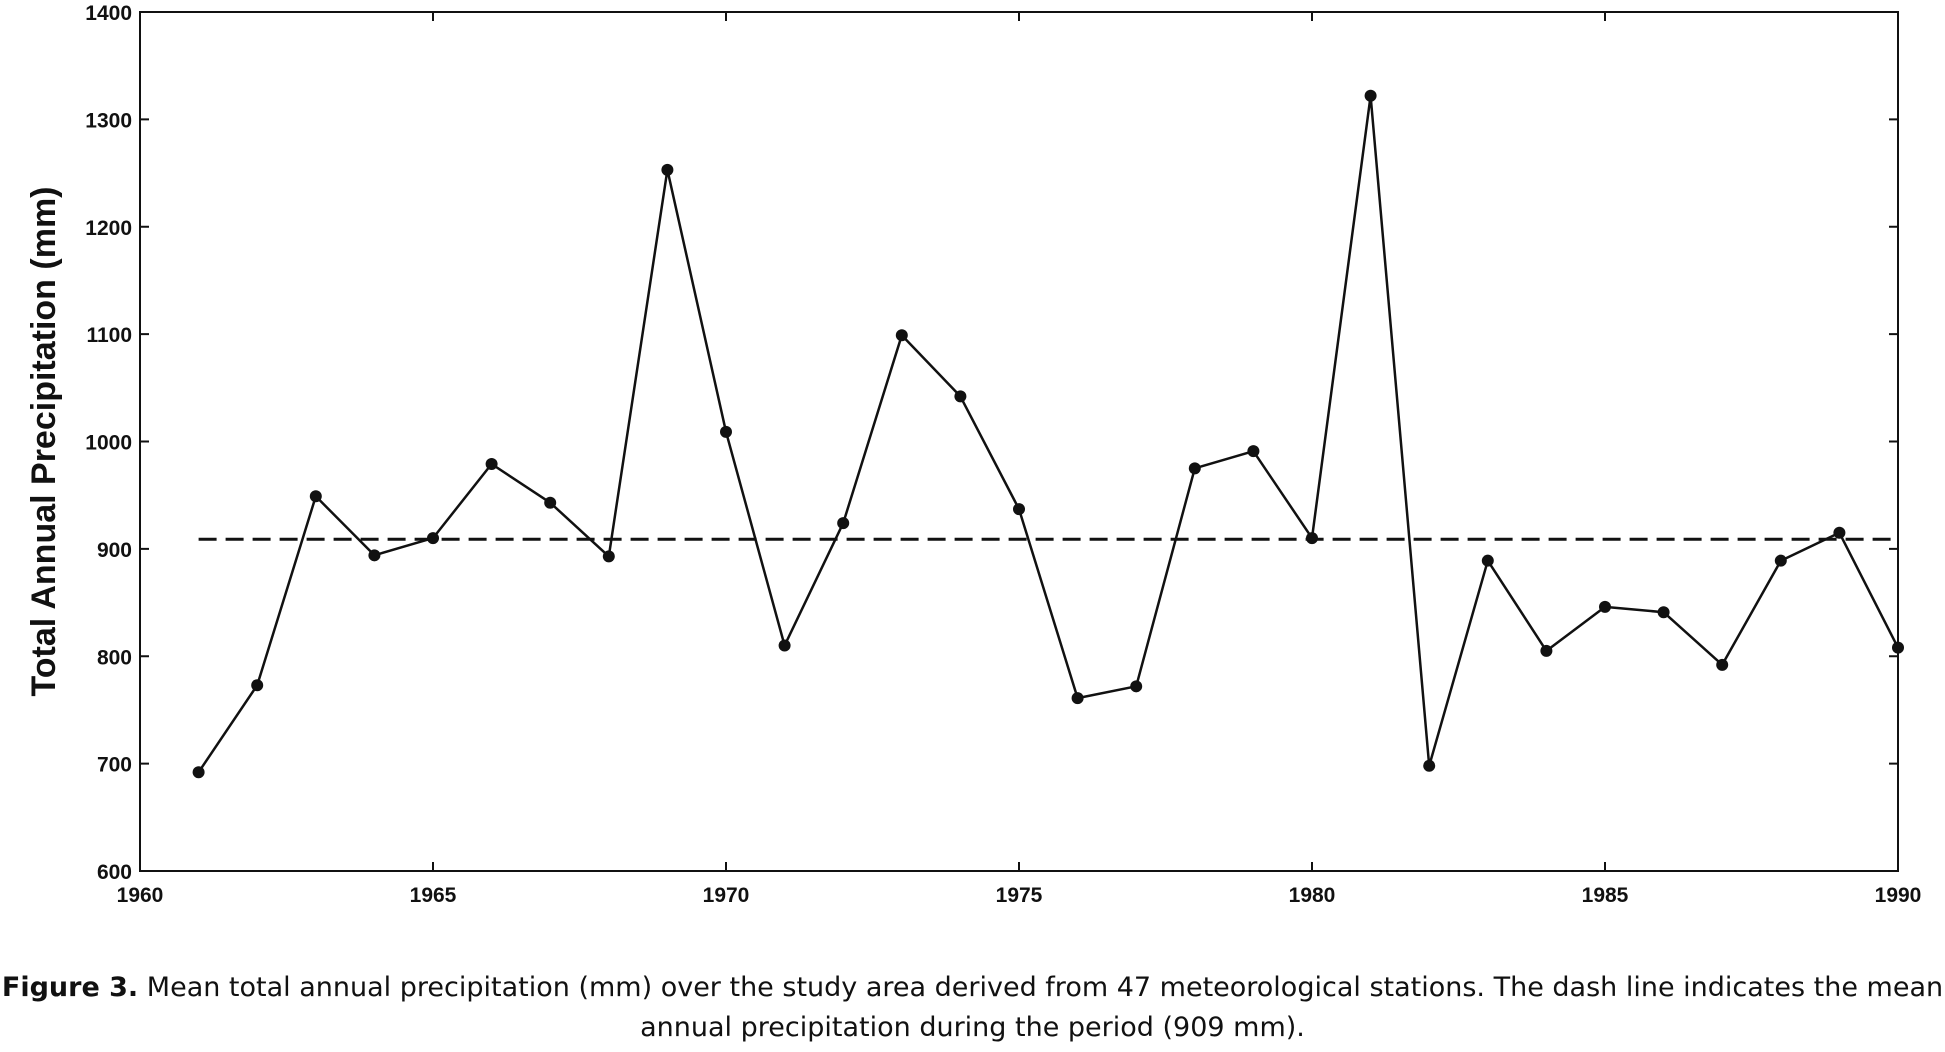 The image size is (1945, 1052). What do you see at coordinates (114, 872) in the screenshot?
I see `y-tick-label: 600` at bounding box center [114, 872].